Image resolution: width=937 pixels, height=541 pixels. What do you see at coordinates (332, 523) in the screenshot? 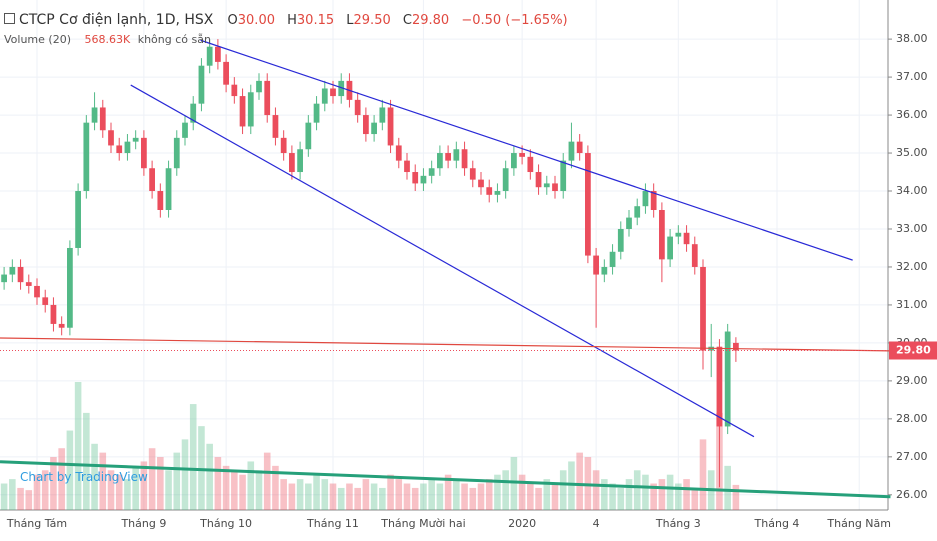
I see `x-tick-label: Tháng 11` at bounding box center [332, 523].